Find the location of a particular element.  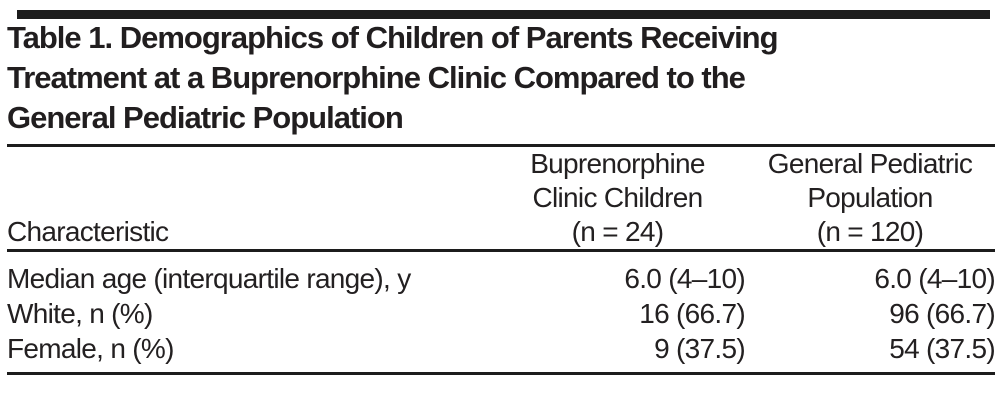

header-cell-buprenorphine-clinic: Buprenorphine Clinic Children (n = 24) is located at coordinates (617, 198).